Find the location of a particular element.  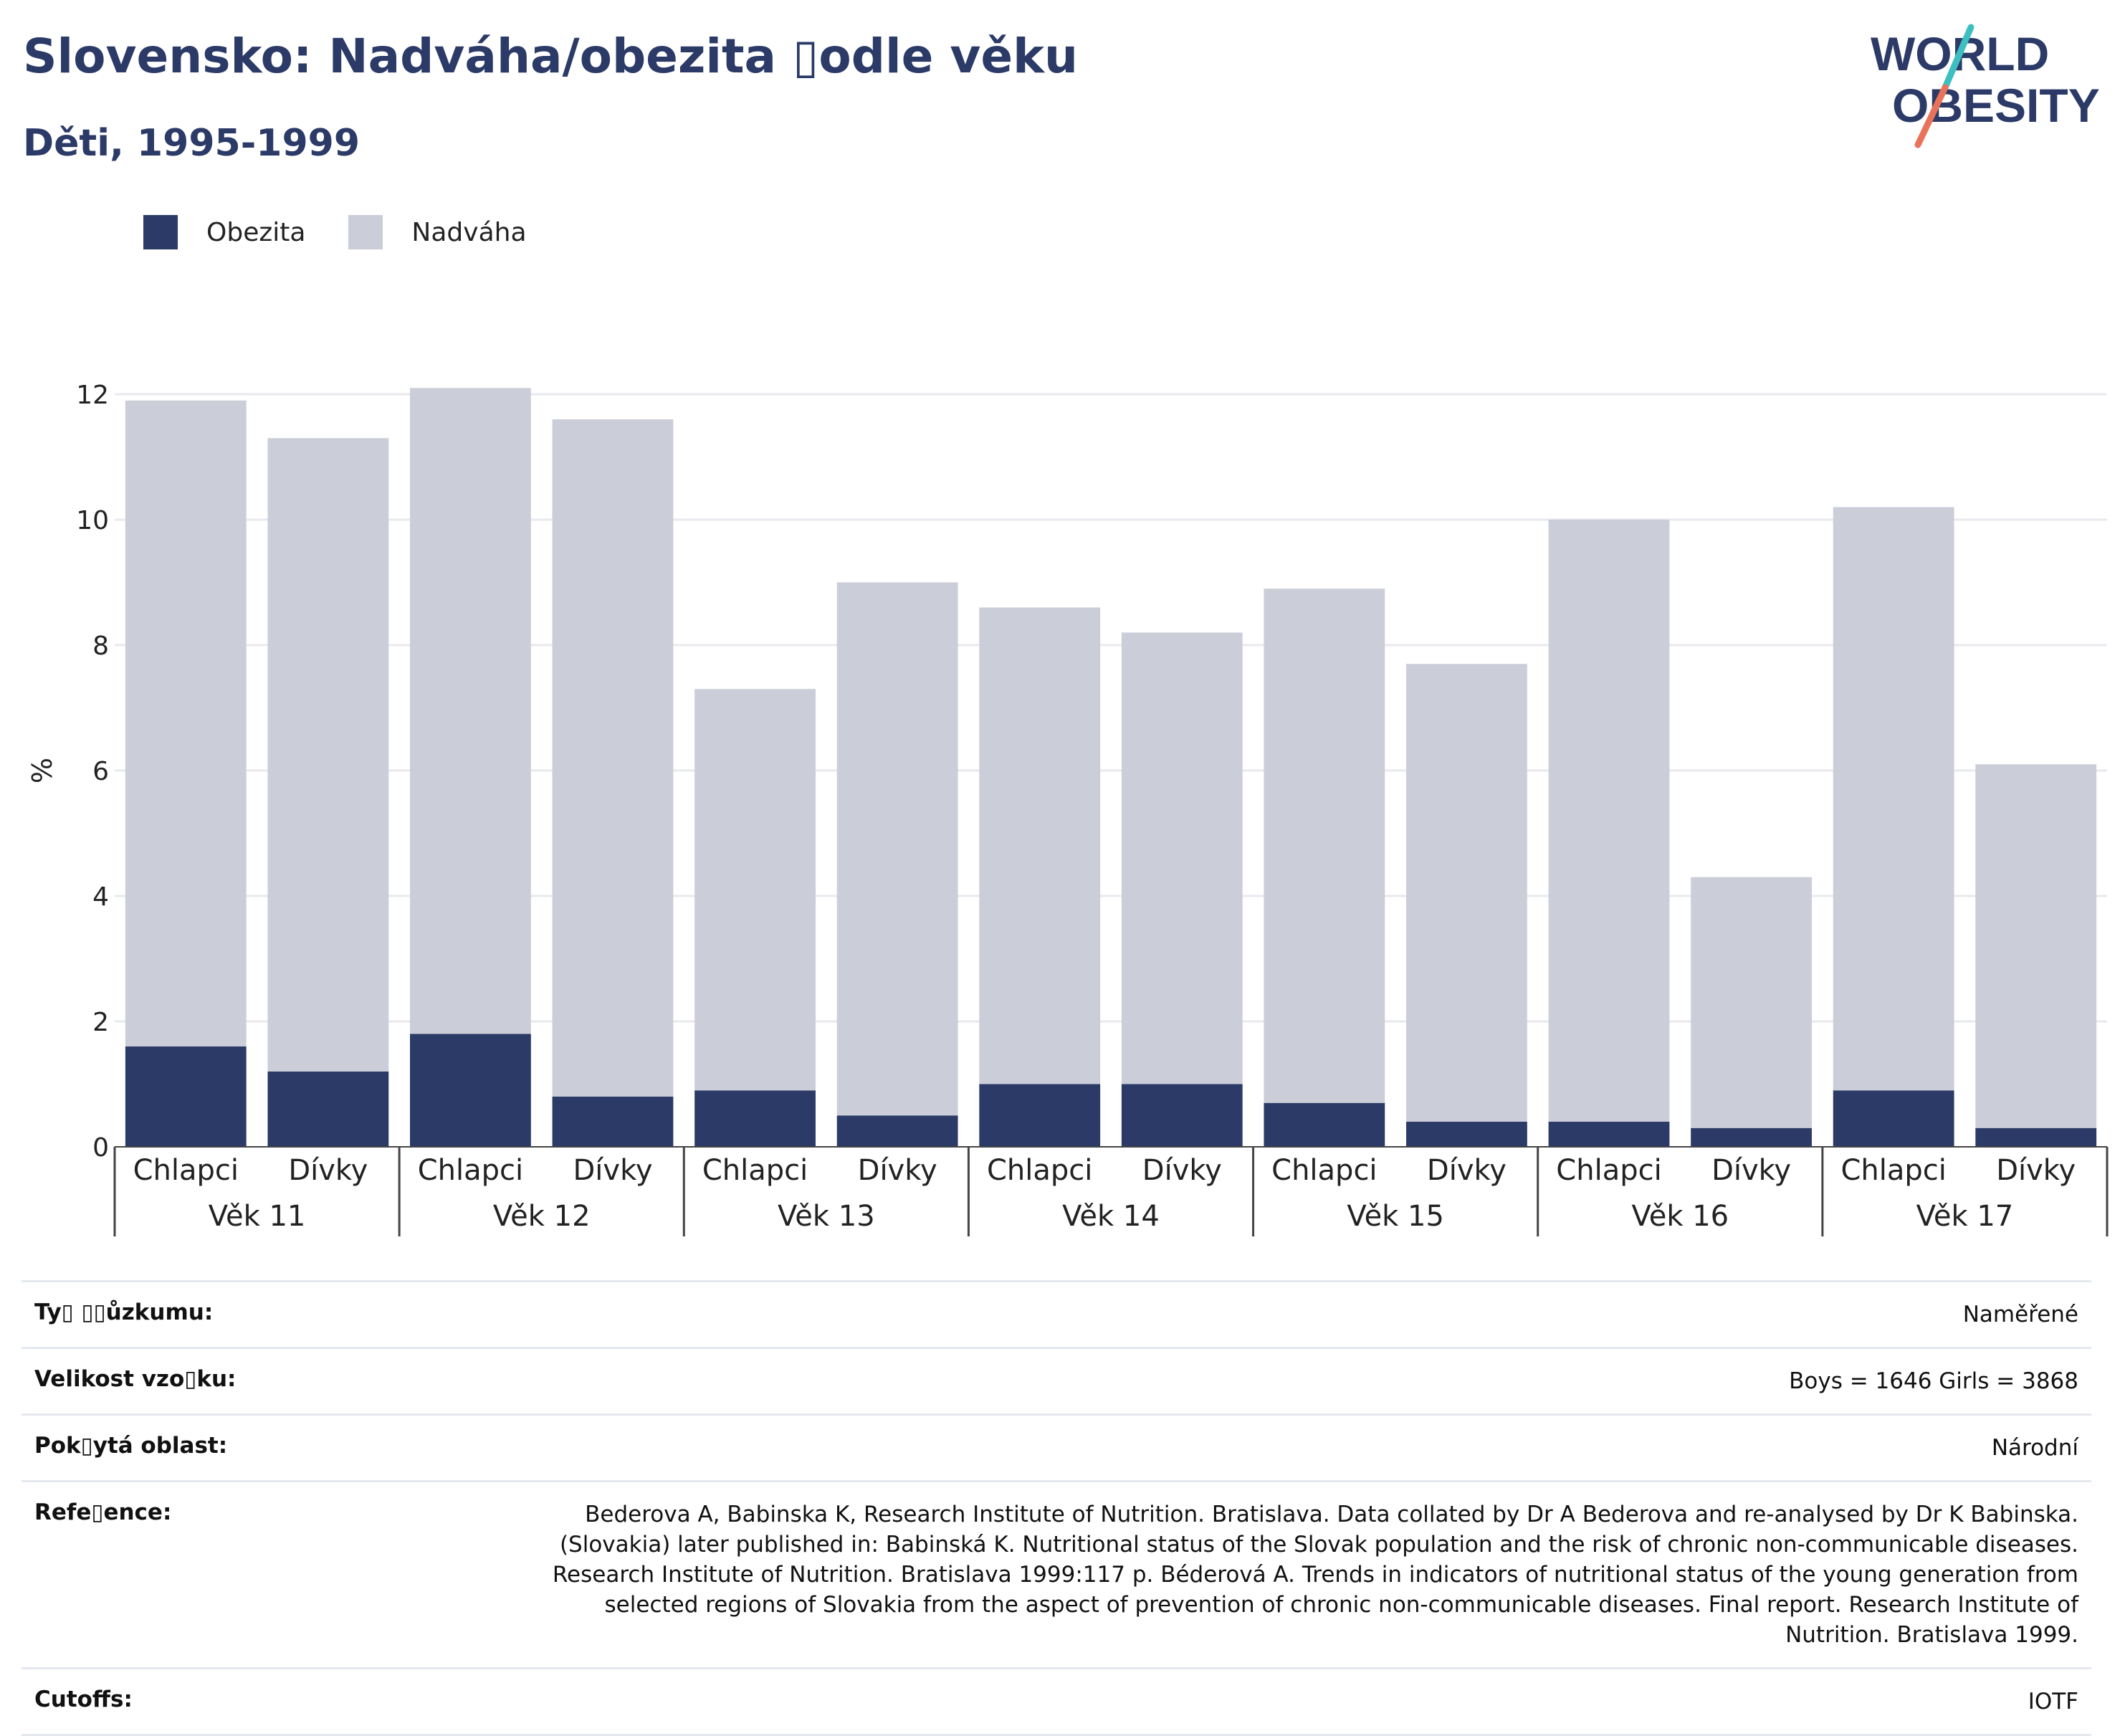

y-tick-label: 0 is located at coordinates (101, 1148).